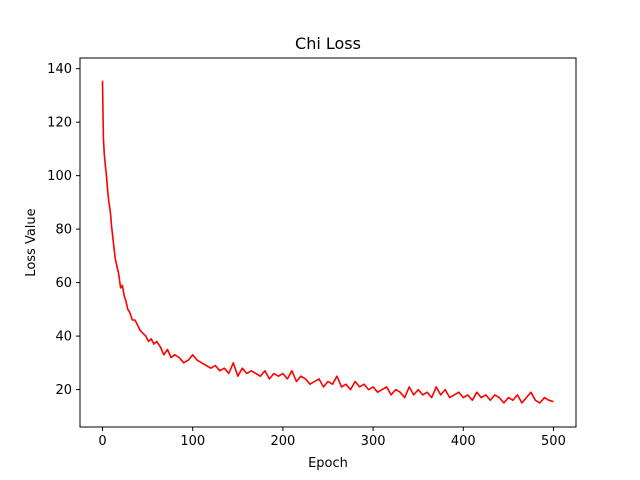 The height and width of the screenshot is (480, 640). I want to click on y-tick-label: 60, so click(63, 283).